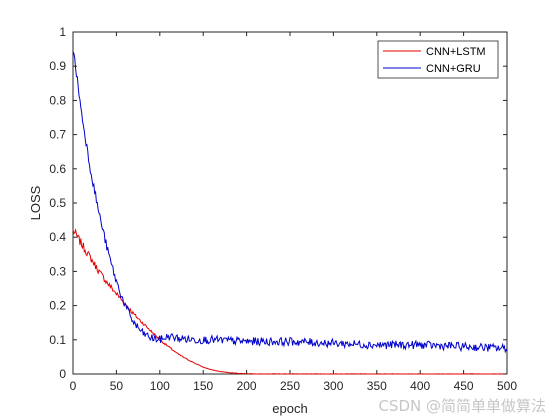 The image size is (560, 420). I want to click on y-tick-label: 0.6, so click(57, 169).